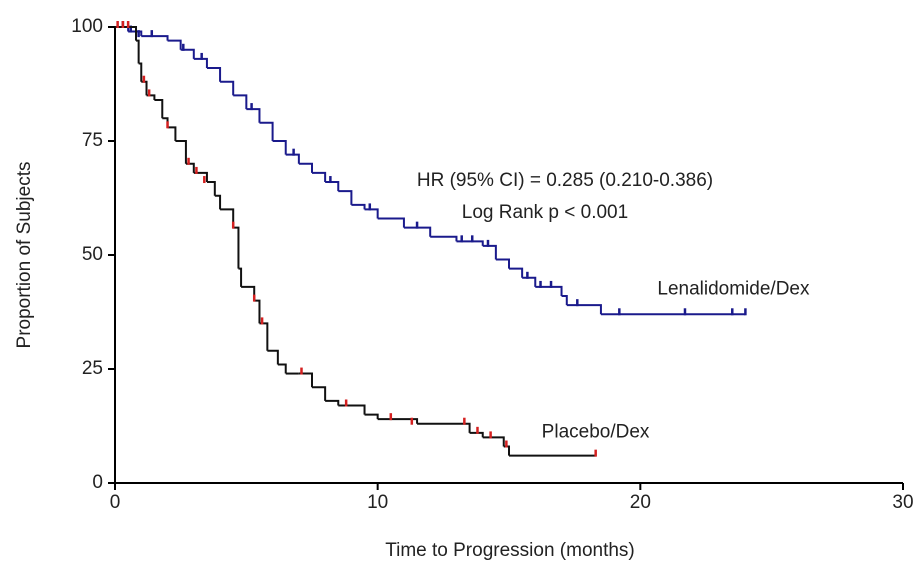 The width and height of the screenshot is (919, 566). Describe the element at coordinates (596, 432) in the screenshot. I see `series-label: Placebo/Dex` at that location.